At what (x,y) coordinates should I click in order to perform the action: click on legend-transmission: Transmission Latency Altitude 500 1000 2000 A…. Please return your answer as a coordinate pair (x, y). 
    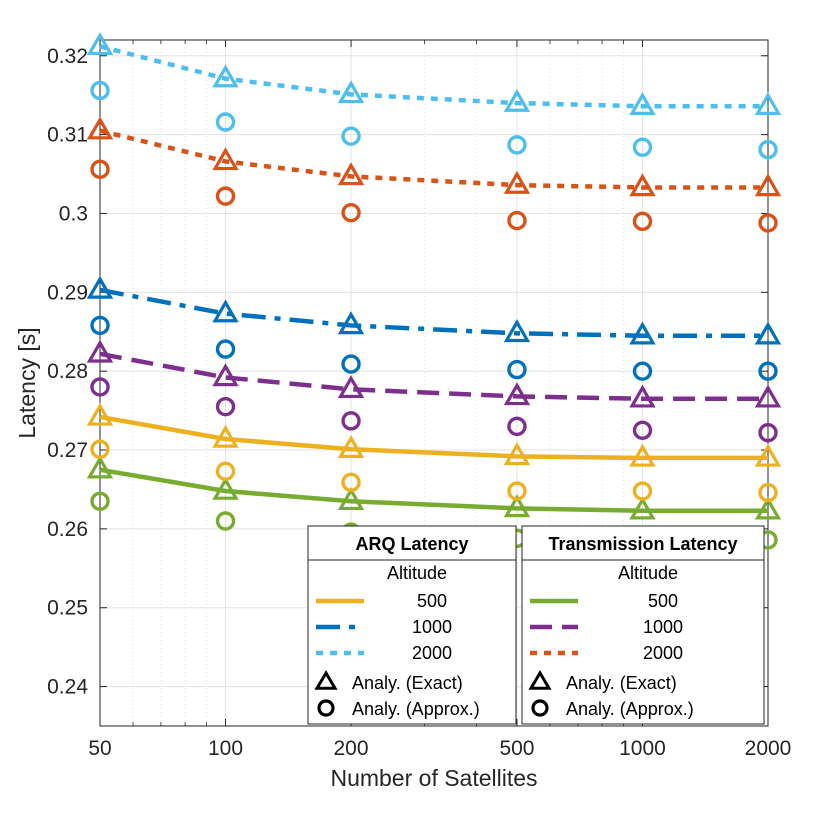
    Looking at the image, I should click on (643, 625).